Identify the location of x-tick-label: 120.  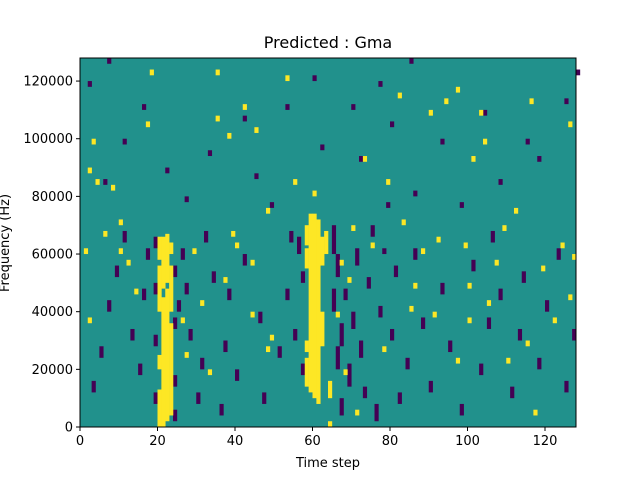
(545, 441).